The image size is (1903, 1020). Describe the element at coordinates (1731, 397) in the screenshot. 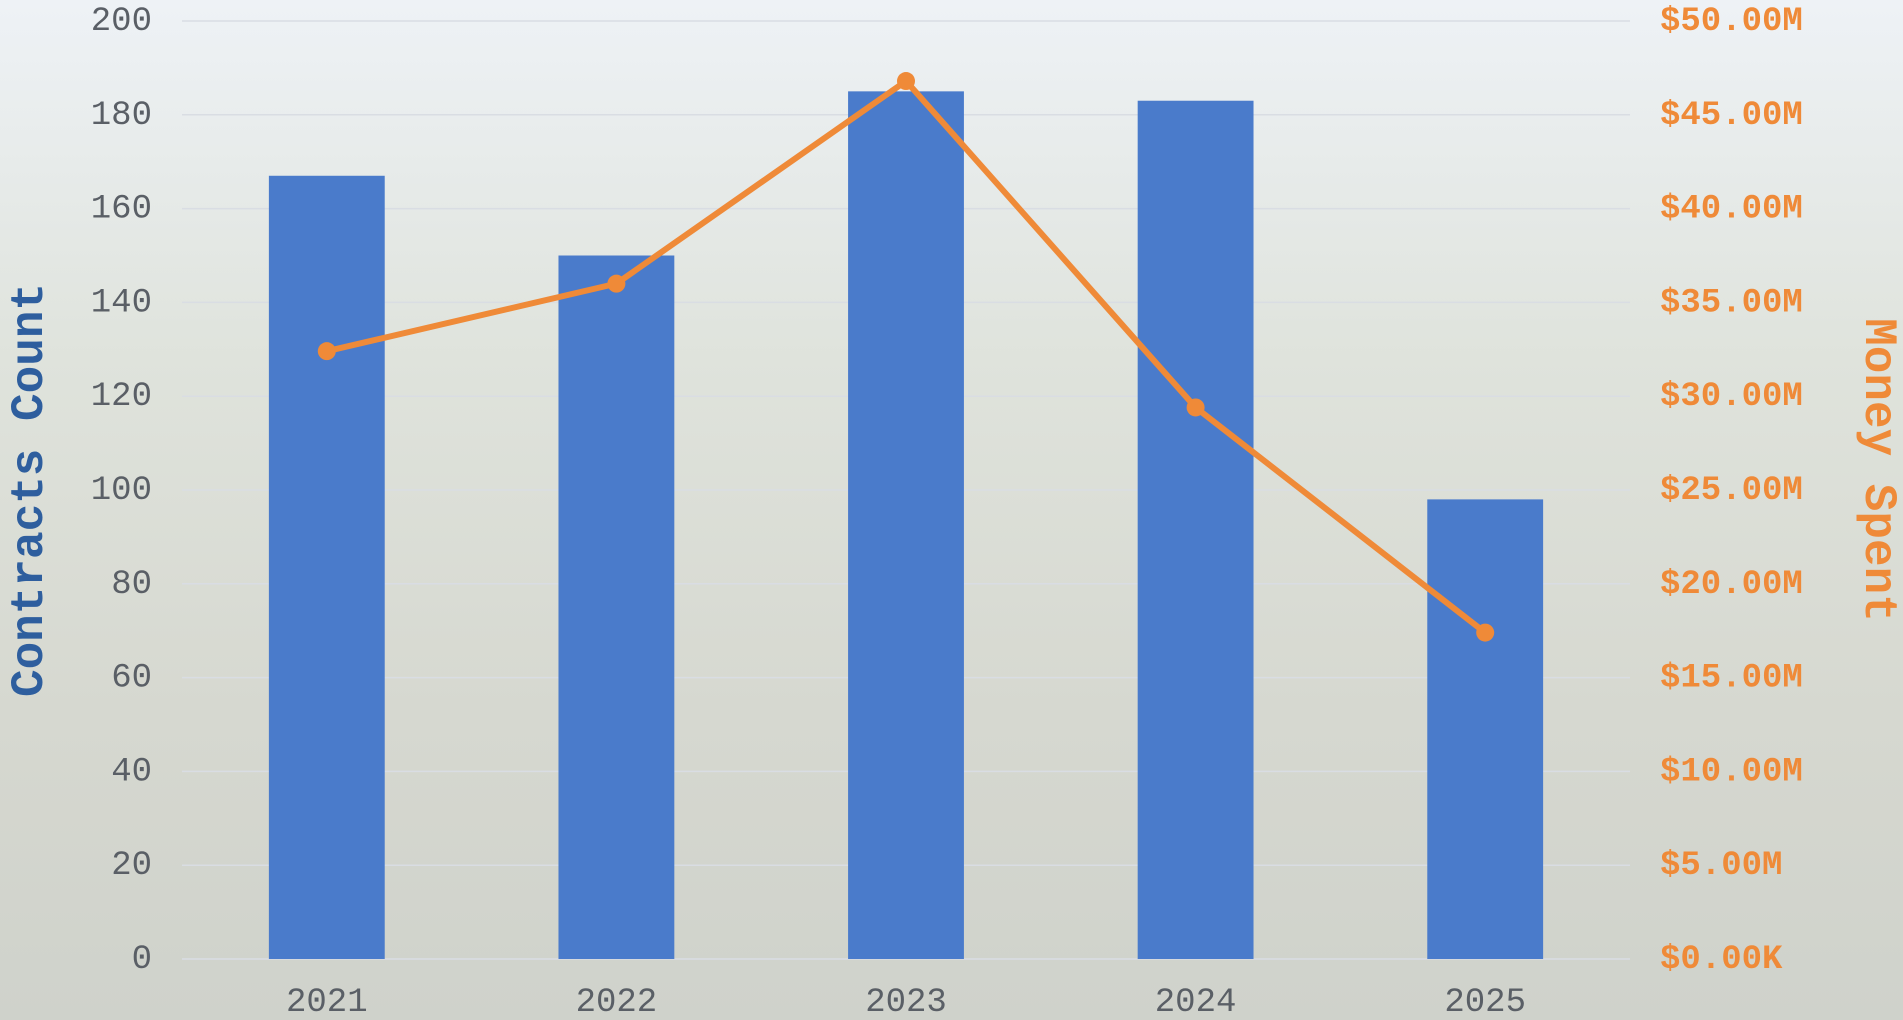

I see `y2-tick-label: $30.00M` at that location.